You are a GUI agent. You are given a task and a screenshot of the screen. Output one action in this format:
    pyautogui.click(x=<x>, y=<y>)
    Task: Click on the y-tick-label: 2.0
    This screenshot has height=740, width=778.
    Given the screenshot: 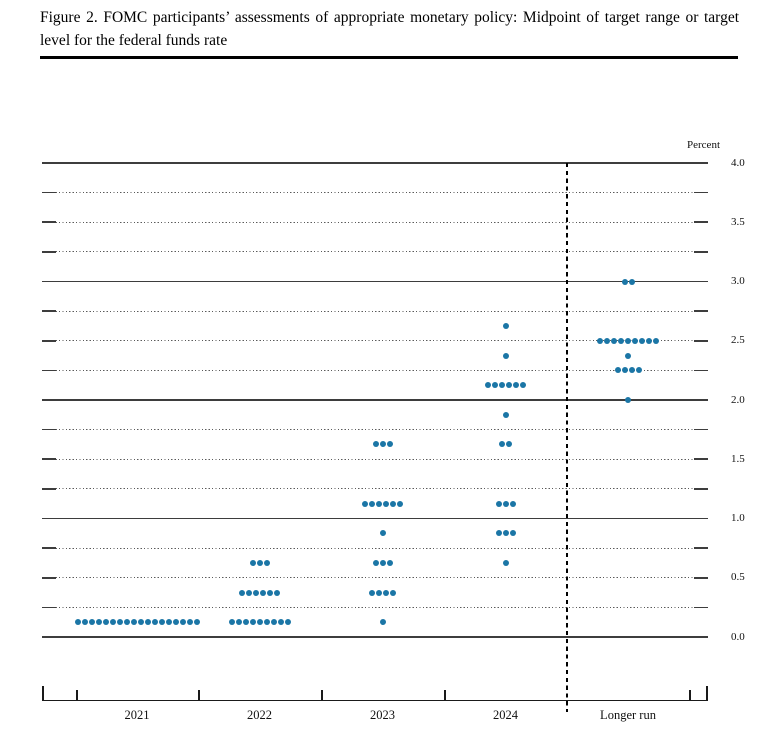 What is the action you would take?
    pyautogui.click(x=738, y=399)
    